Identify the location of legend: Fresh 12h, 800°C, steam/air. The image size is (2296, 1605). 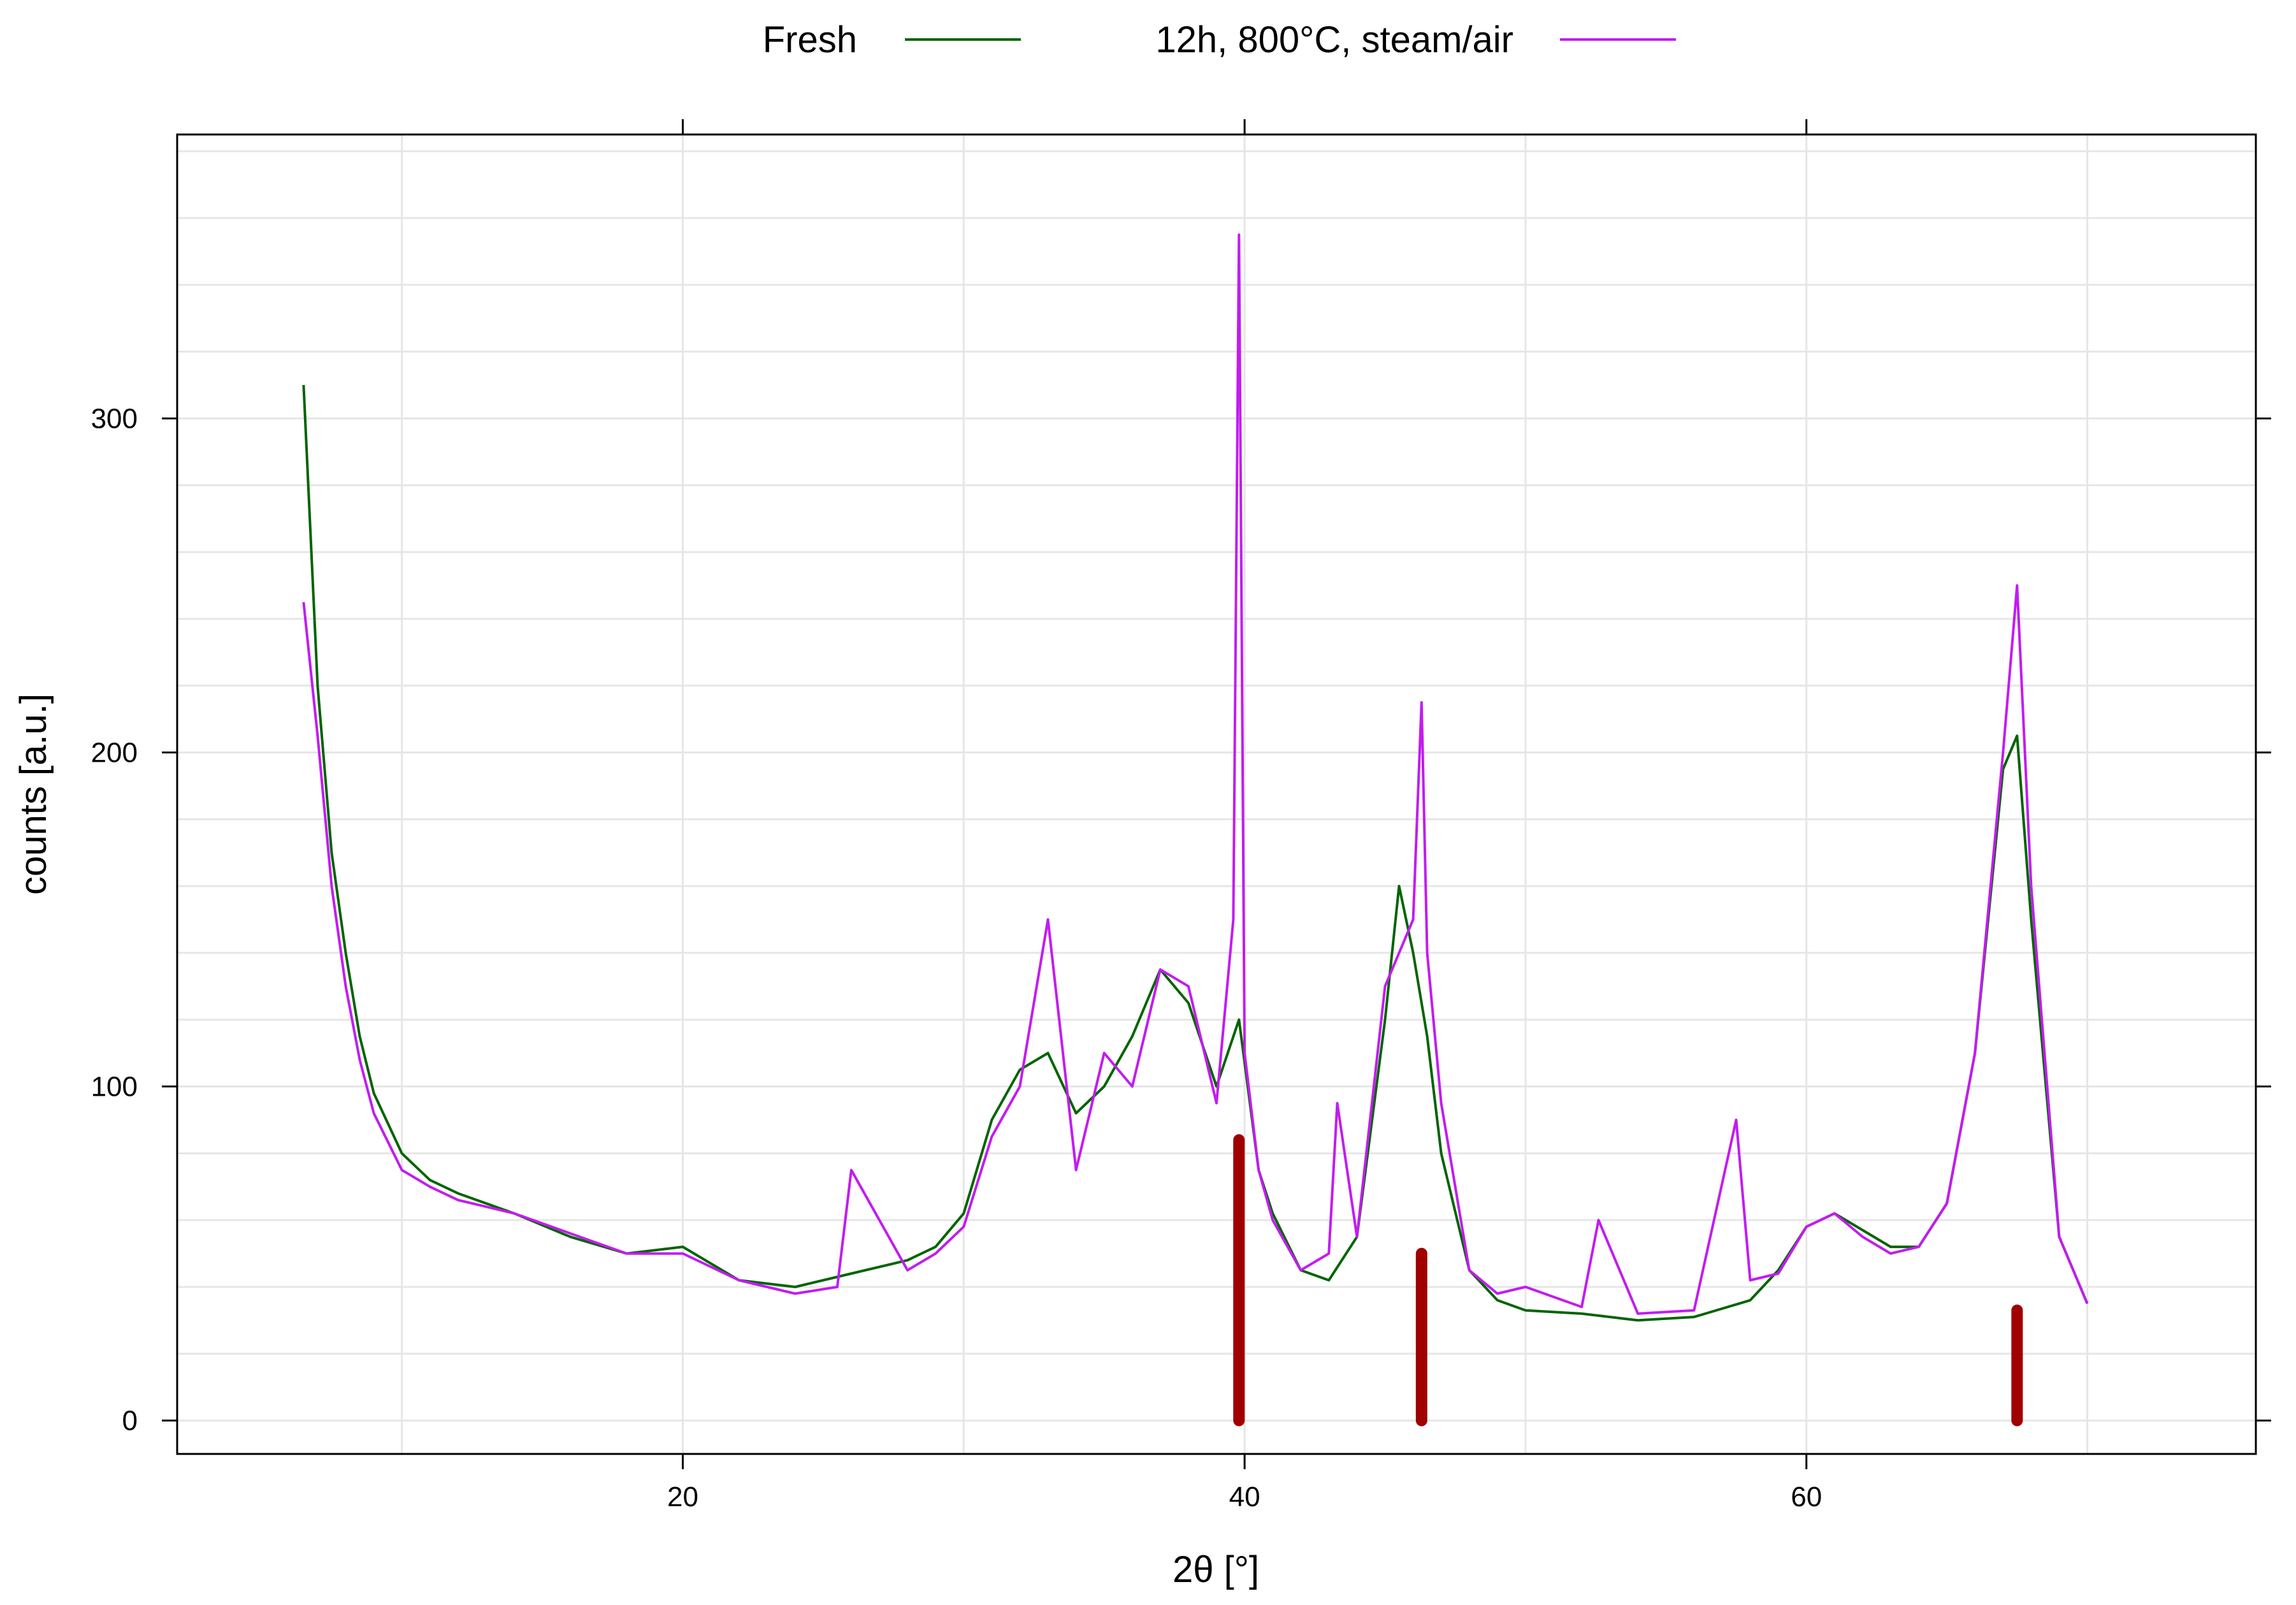
(1219, 40).